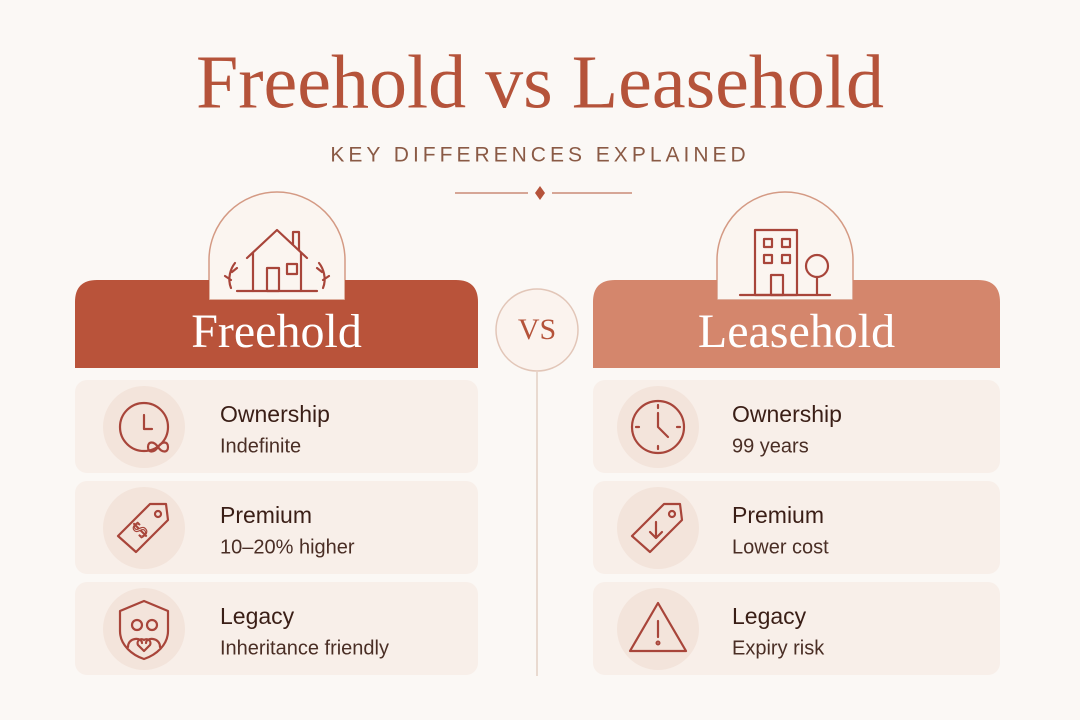 The height and width of the screenshot is (720, 1080). I want to click on row-value: Lower cost, so click(780, 547).